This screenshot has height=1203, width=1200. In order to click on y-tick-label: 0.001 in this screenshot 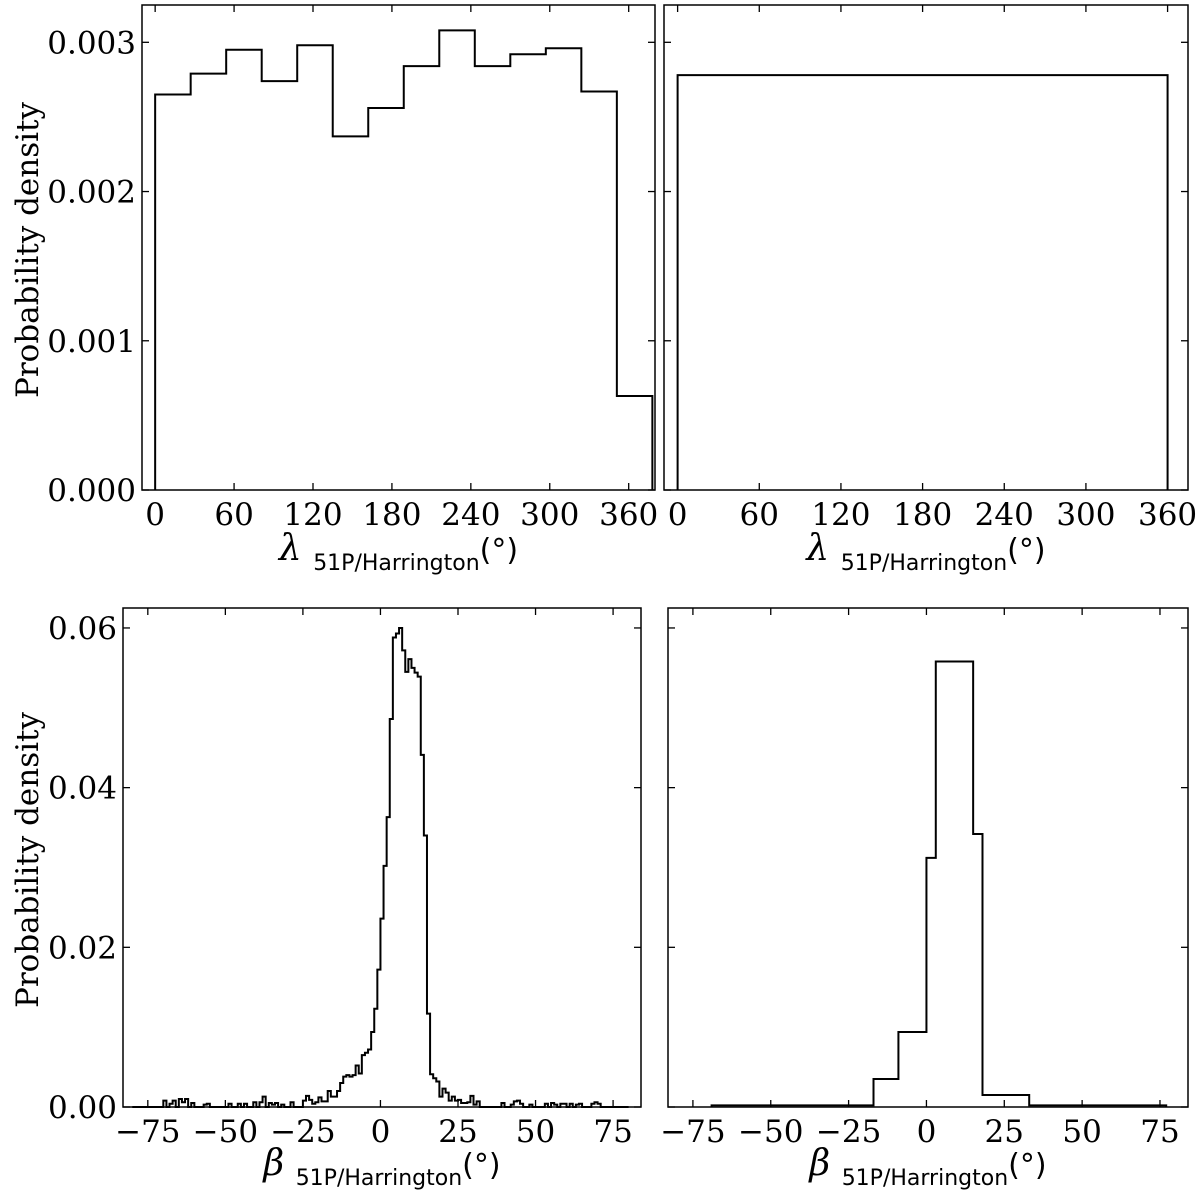, I will do `click(91, 342)`.